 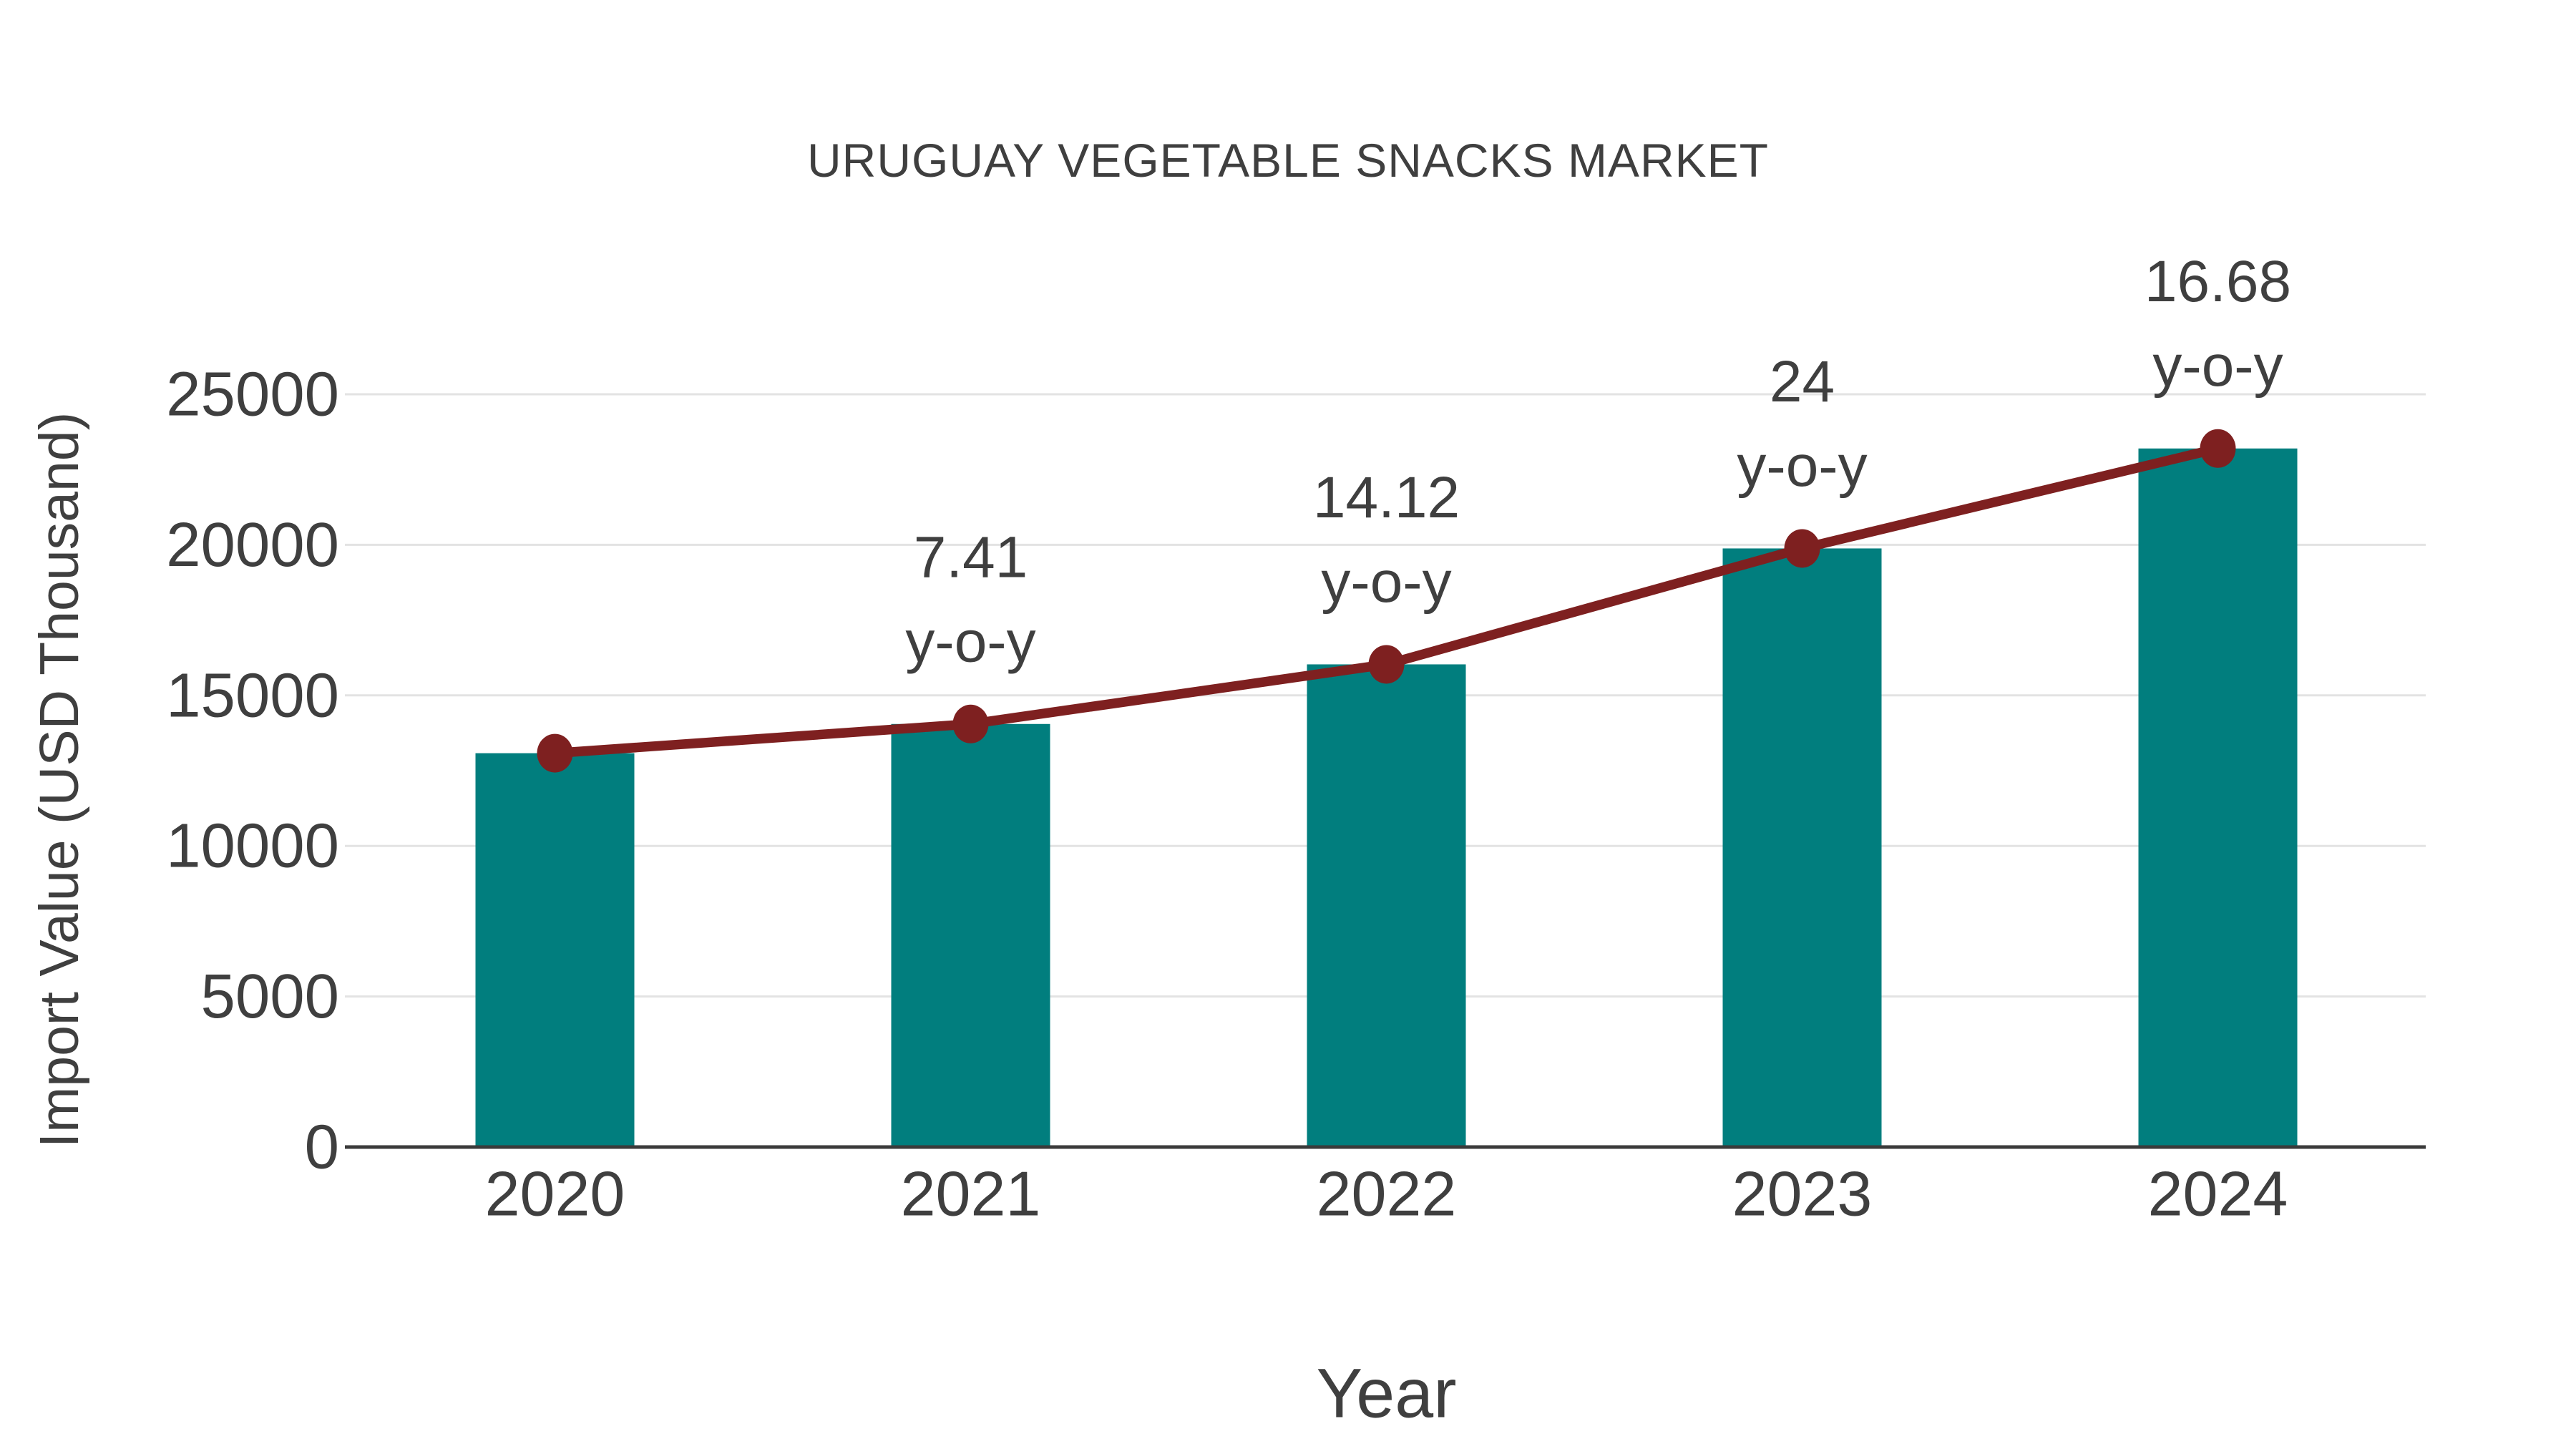 I want to click on x-tick-label-2023: 2023, so click(x=1802, y=1193).